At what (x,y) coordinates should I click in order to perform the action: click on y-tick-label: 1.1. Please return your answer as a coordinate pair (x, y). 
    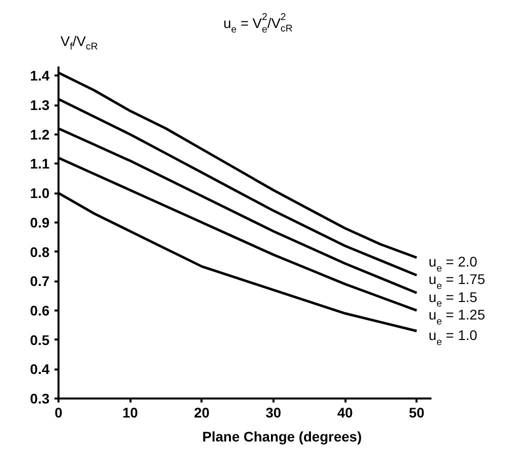
    Looking at the image, I should click on (40, 164).